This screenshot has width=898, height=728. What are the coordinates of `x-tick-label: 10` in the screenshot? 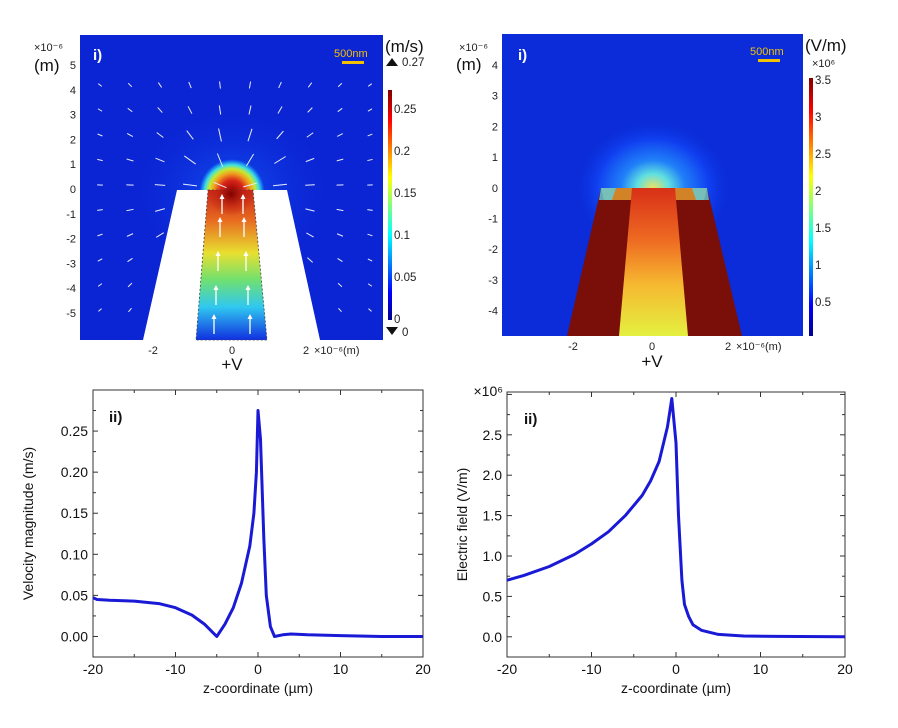 It's located at (761, 669).